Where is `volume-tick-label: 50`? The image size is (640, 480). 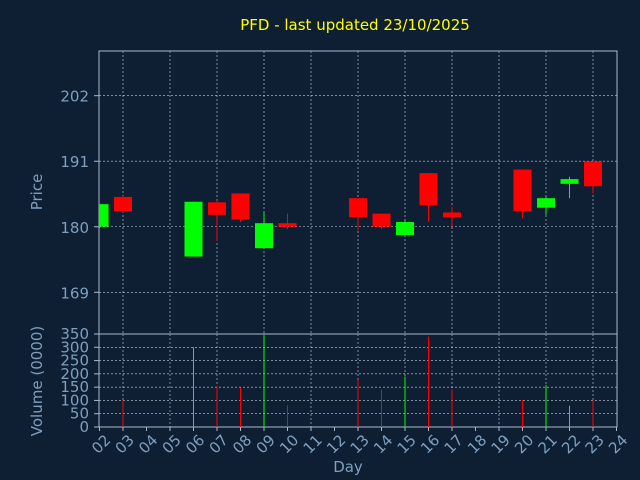
volume-tick-label: 50 is located at coordinates (79, 414).